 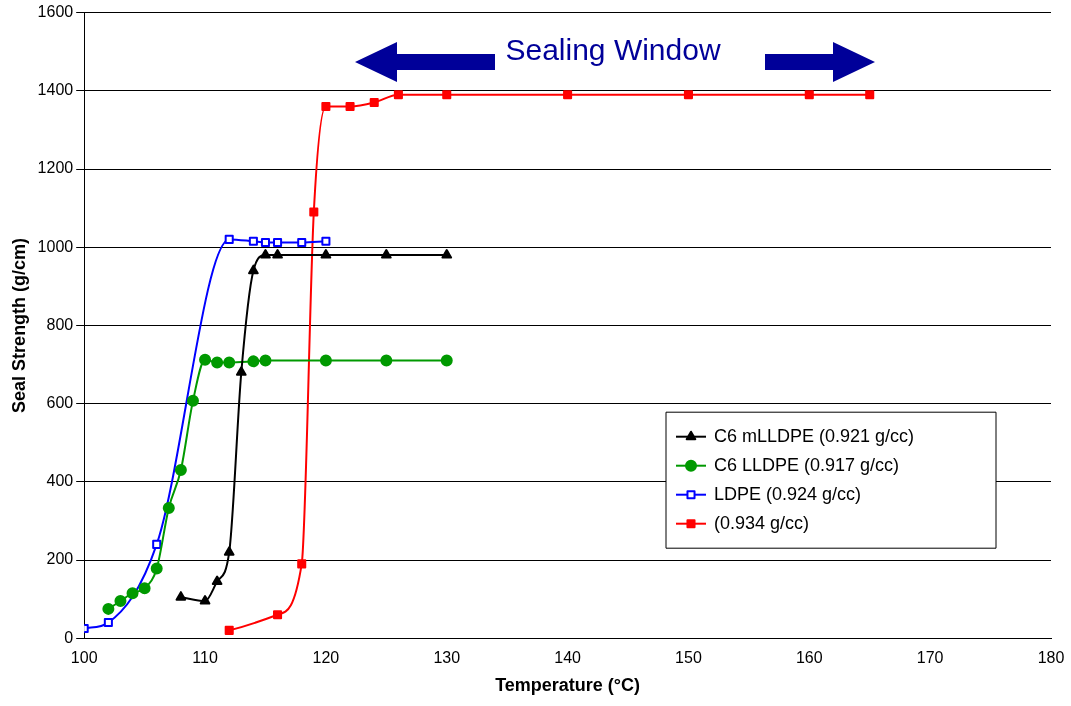 What do you see at coordinates (762, 522) in the screenshot?
I see `legend-label: (0.934 g/cc)` at bounding box center [762, 522].